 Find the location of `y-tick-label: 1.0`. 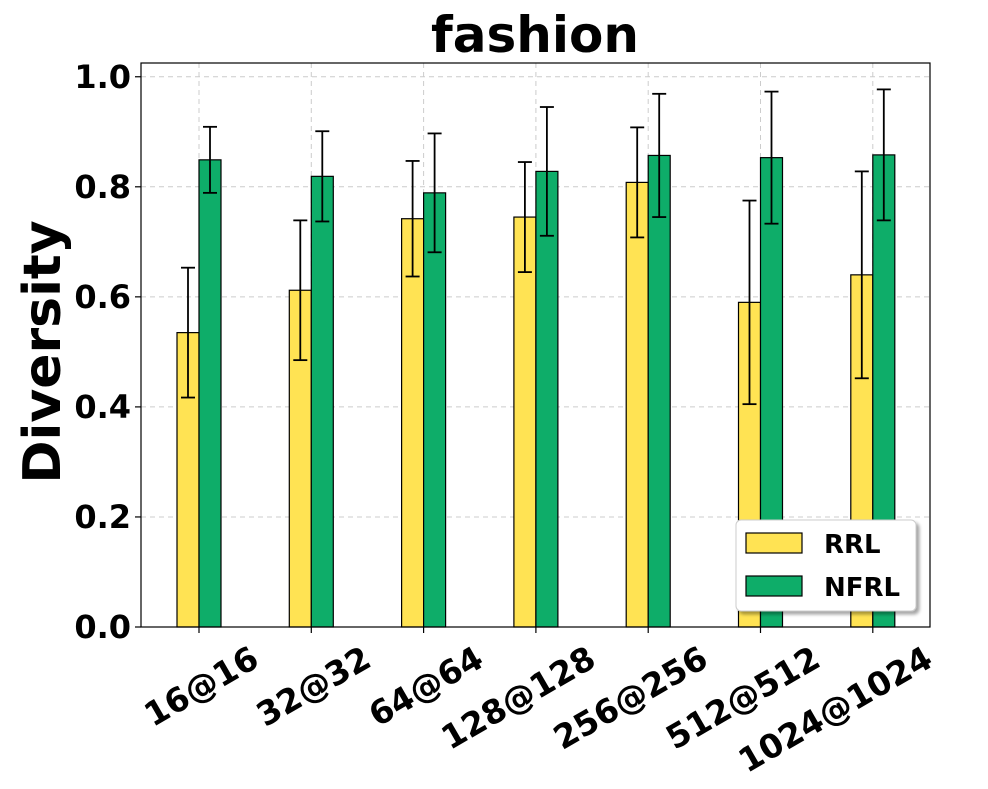

y-tick-label: 1.0 is located at coordinates (102, 77).